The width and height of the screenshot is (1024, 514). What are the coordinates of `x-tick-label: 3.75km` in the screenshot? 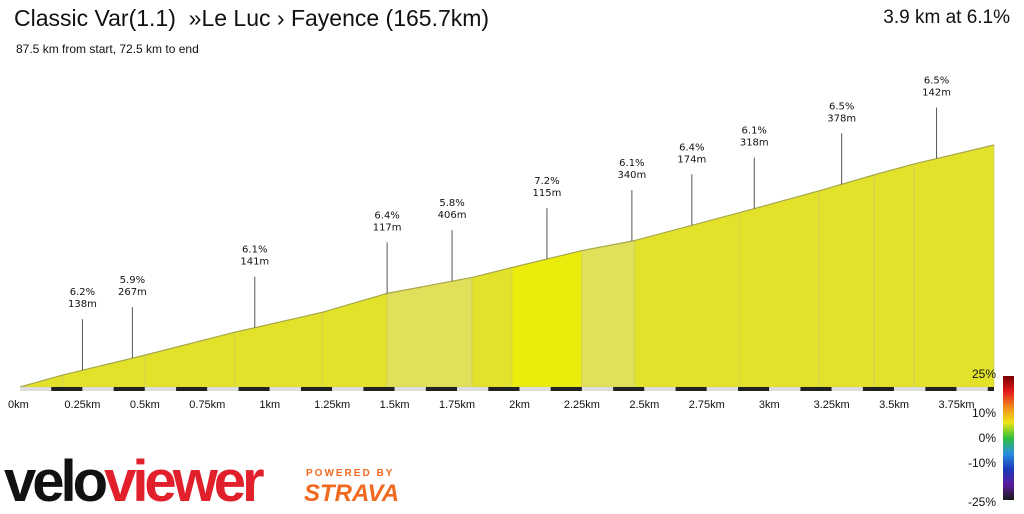 It's located at (956, 405).